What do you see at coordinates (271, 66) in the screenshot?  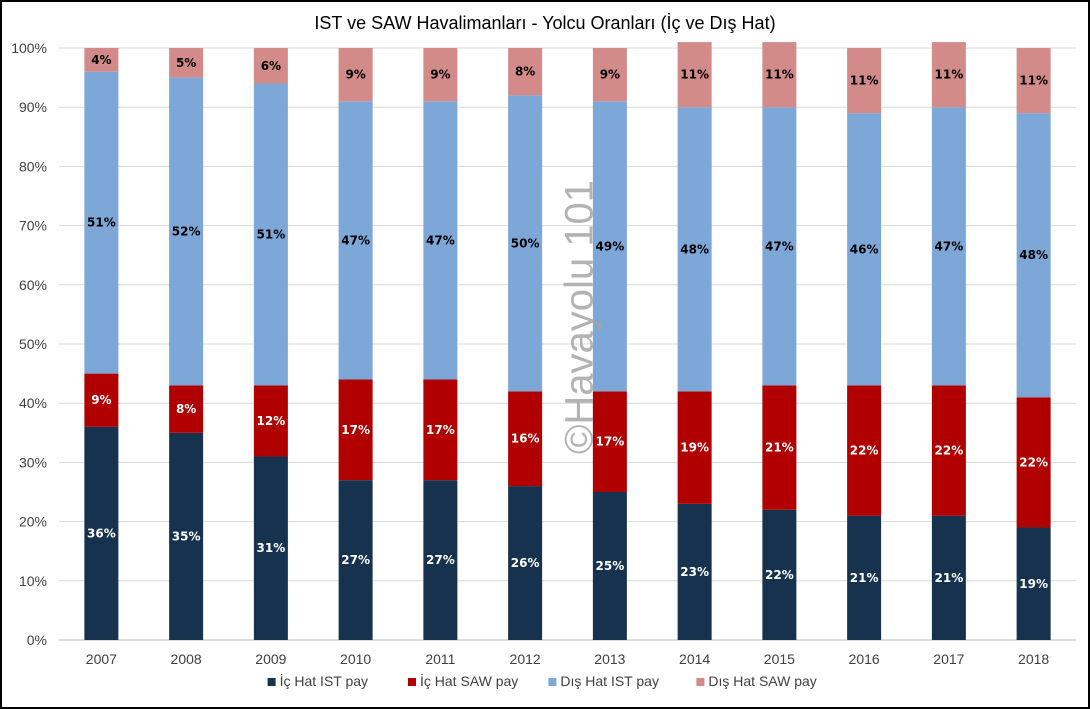 I see `data-label: 6%` at bounding box center [271, 66].